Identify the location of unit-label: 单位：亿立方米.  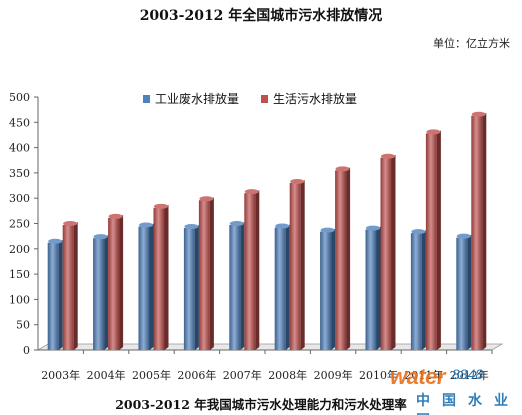
(471, 43).